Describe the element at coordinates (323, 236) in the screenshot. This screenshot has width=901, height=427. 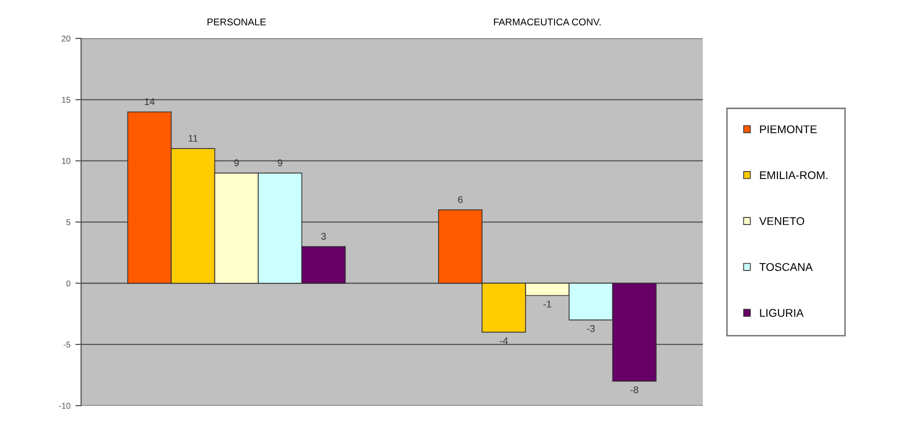
I see `data-label: 3` at that location.